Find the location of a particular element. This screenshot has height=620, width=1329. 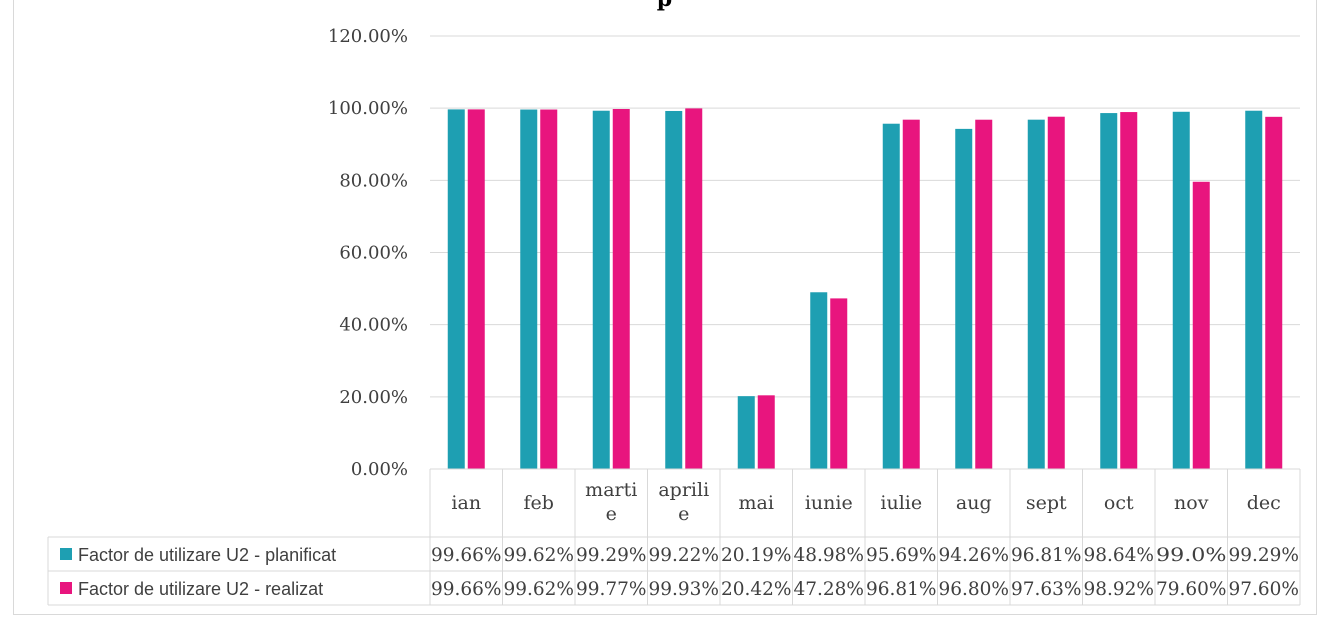

data-label: 97.63% is located at coordinates (1046, 589).